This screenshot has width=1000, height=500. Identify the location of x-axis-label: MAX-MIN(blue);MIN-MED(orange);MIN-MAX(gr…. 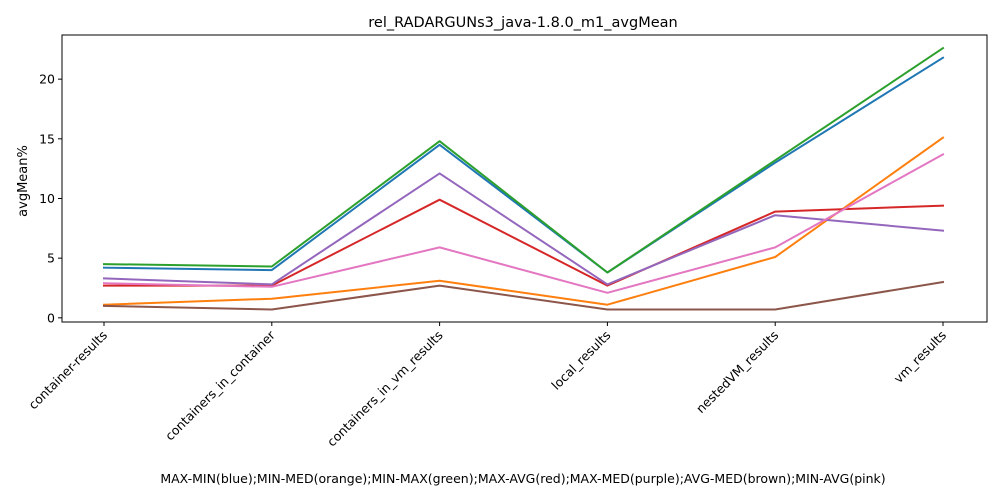
(522, 478).